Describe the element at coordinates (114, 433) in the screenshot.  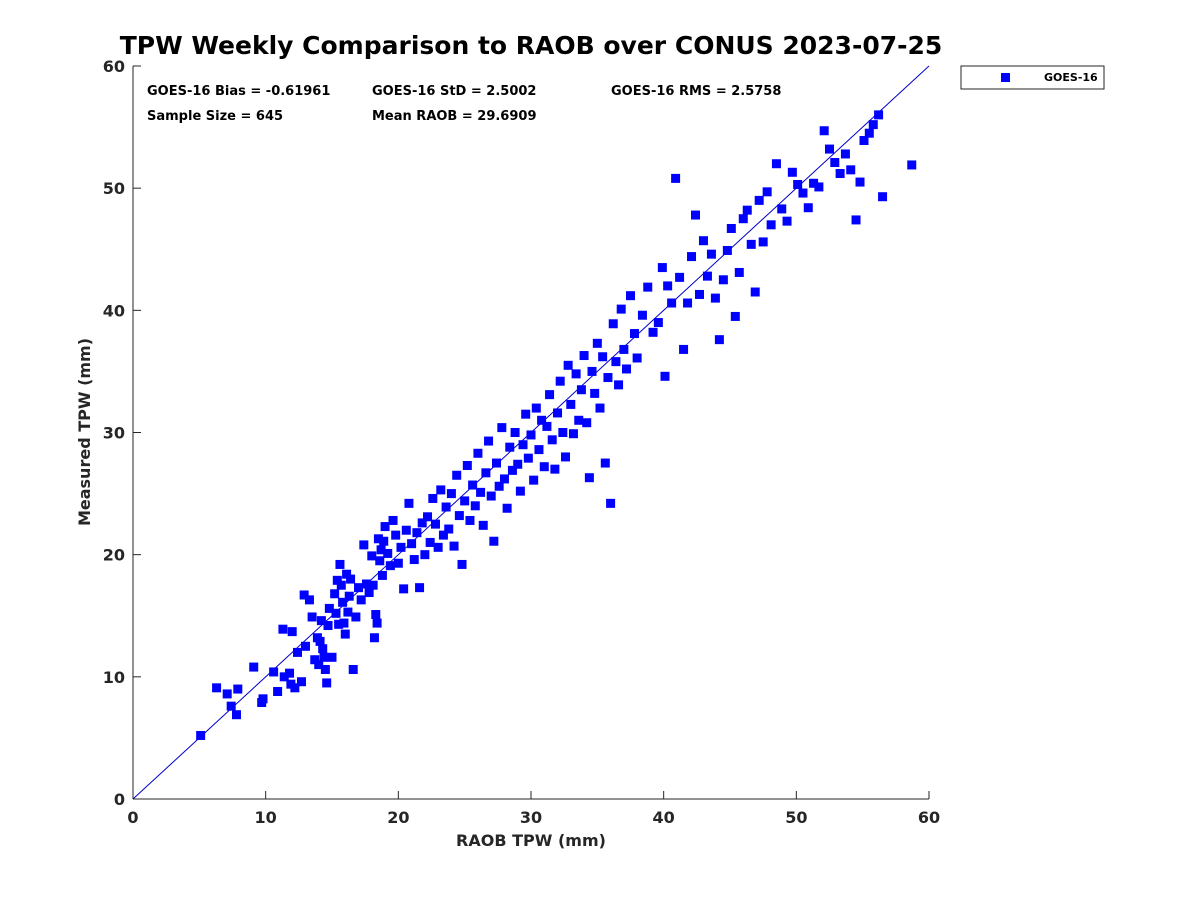
I see `y-tick-label: 30` at that location.